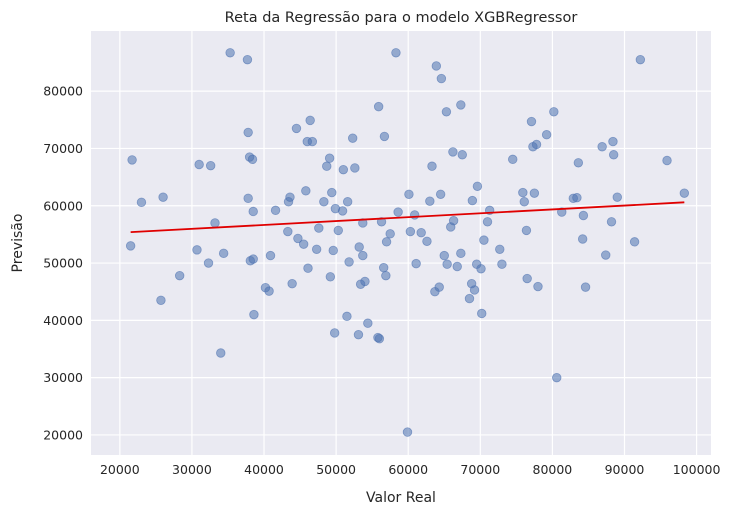  I want to click on regression-line-group, so click(407, 217).